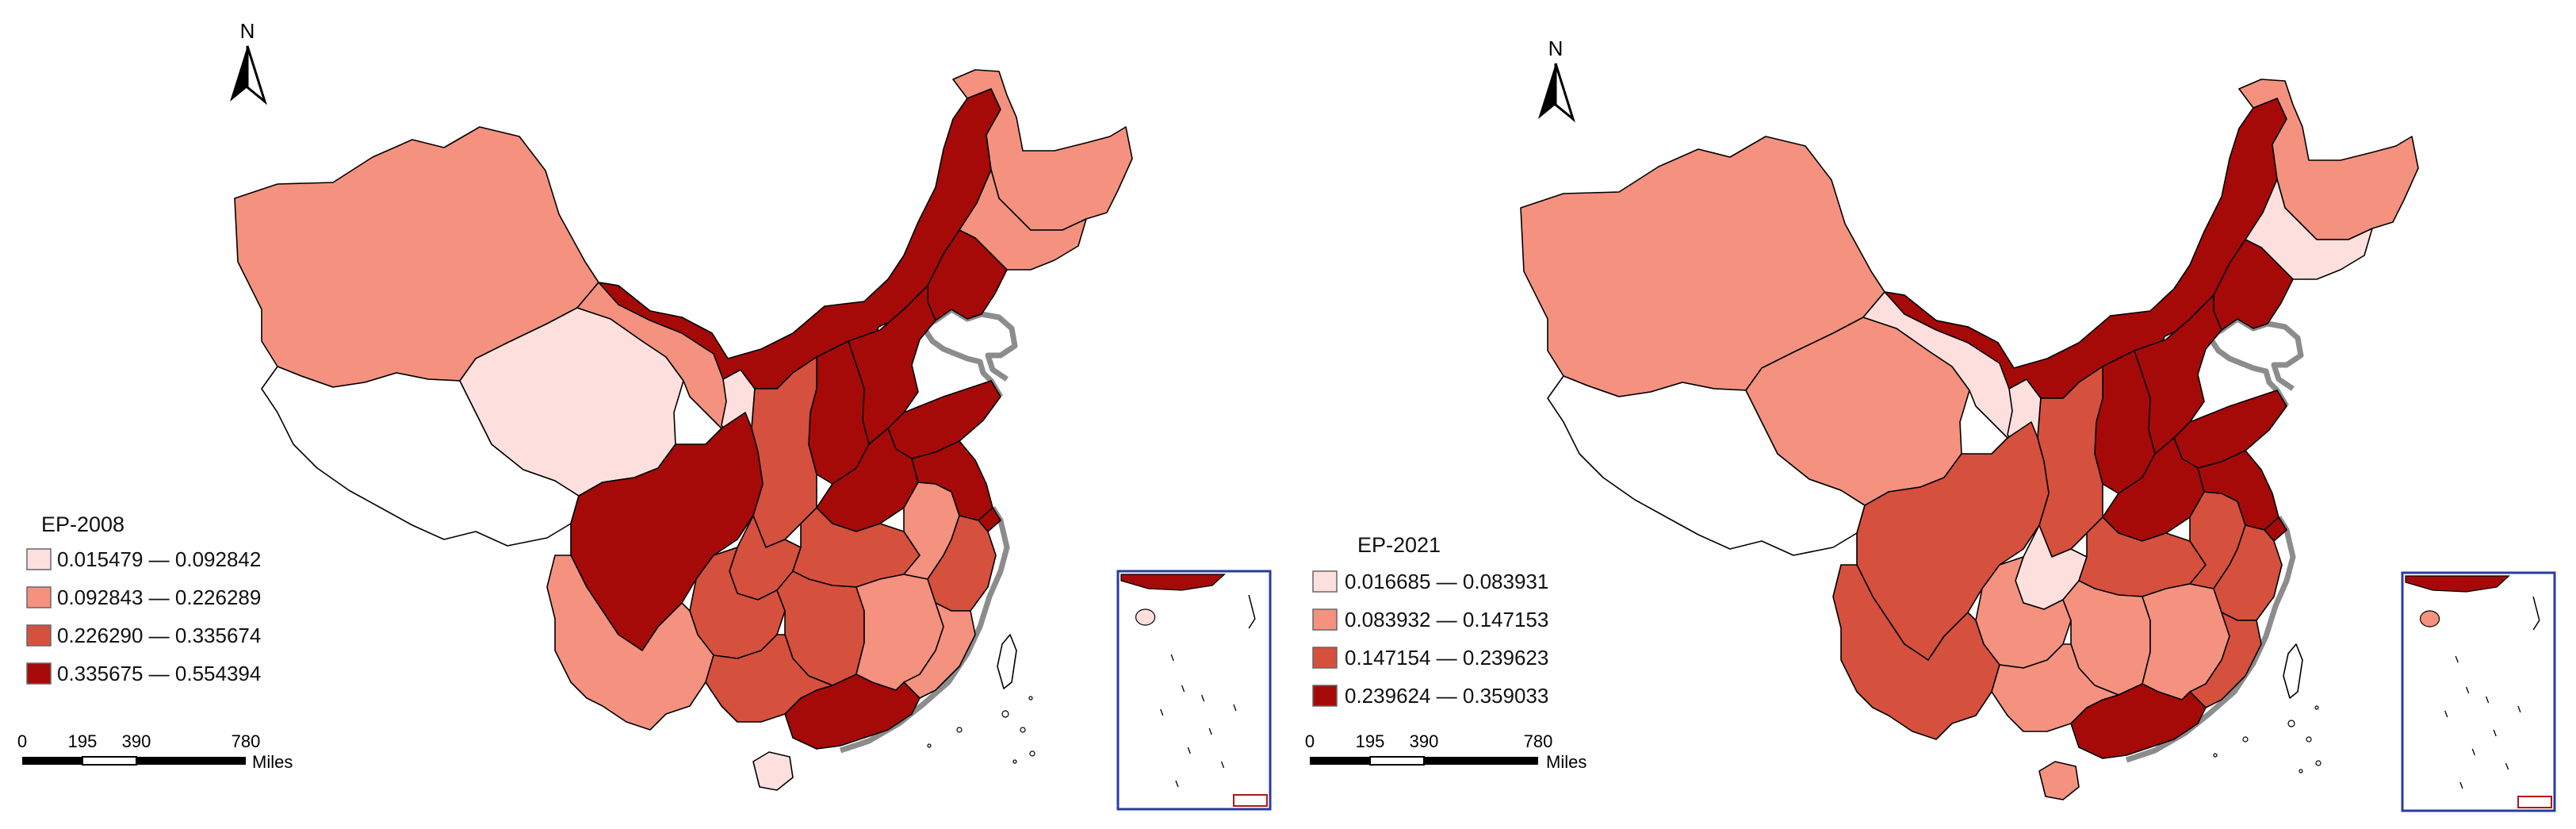 The image size is (2576, 829). What do you see at coordinates (155, 751) in the screenshot?
I see `scale-bar-1: 0 195 390 780 Miles` at bounding box center [155, 751].